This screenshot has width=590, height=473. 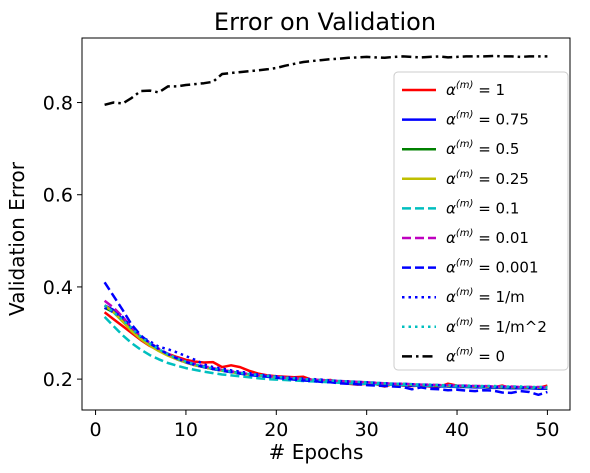 I want to click on y-tick-label: 0.4, so click(x=58, y=288).